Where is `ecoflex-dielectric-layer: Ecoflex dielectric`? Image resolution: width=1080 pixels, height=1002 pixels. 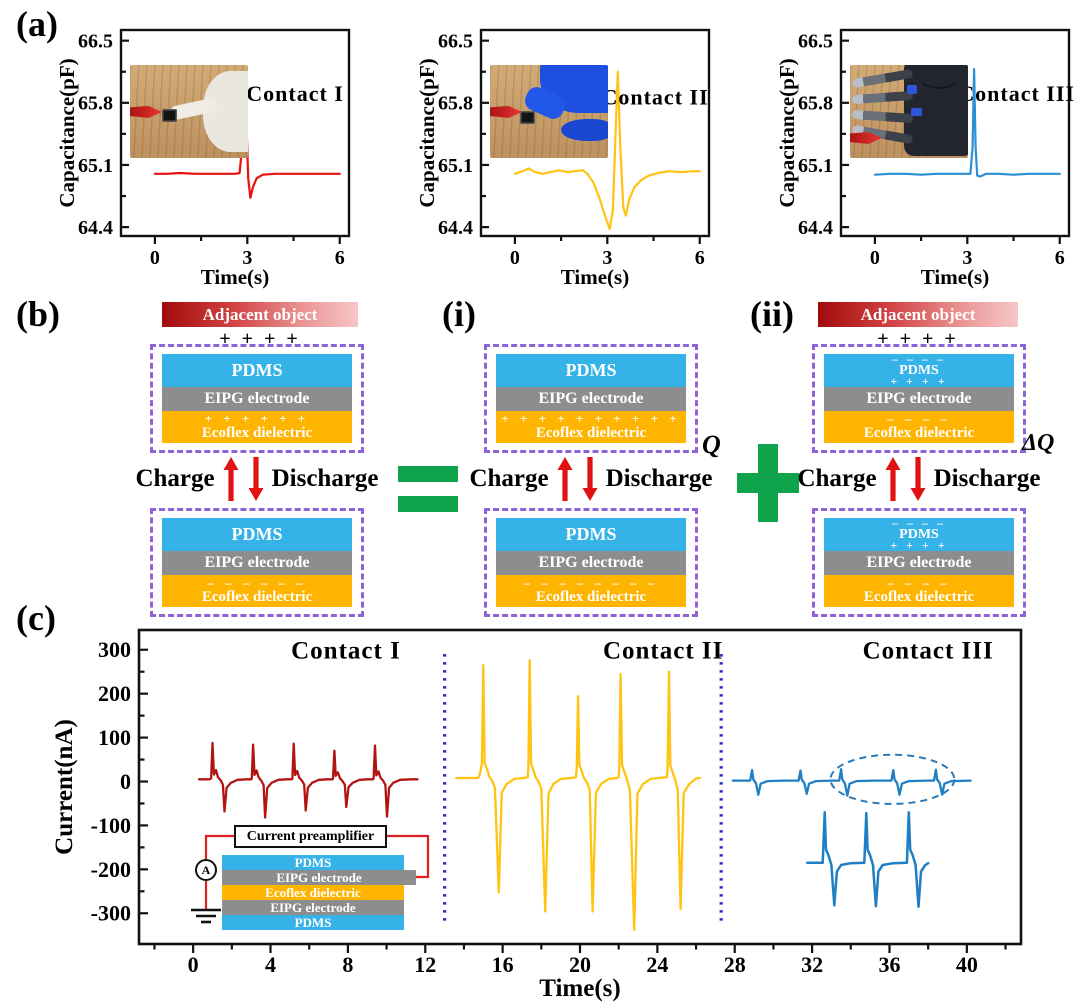 ecoflex-dielectric-layer: Ecoflex dielectric is located at coordinates (313, 892).